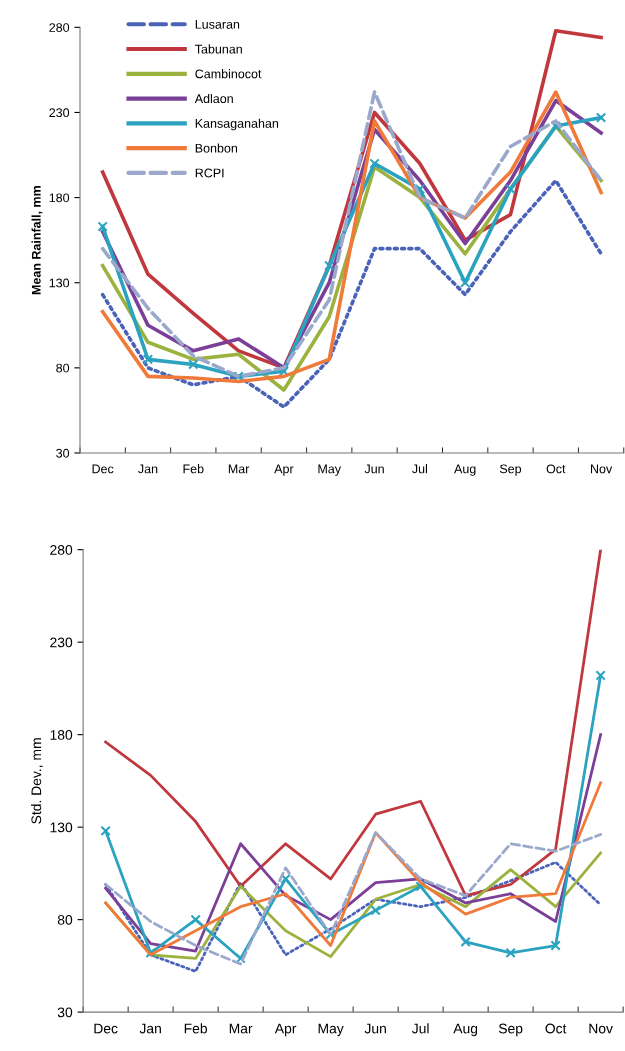 This screenshot has width=625, height=1051. I want to click on legend-label: Cambinocot, so click(228, 74).